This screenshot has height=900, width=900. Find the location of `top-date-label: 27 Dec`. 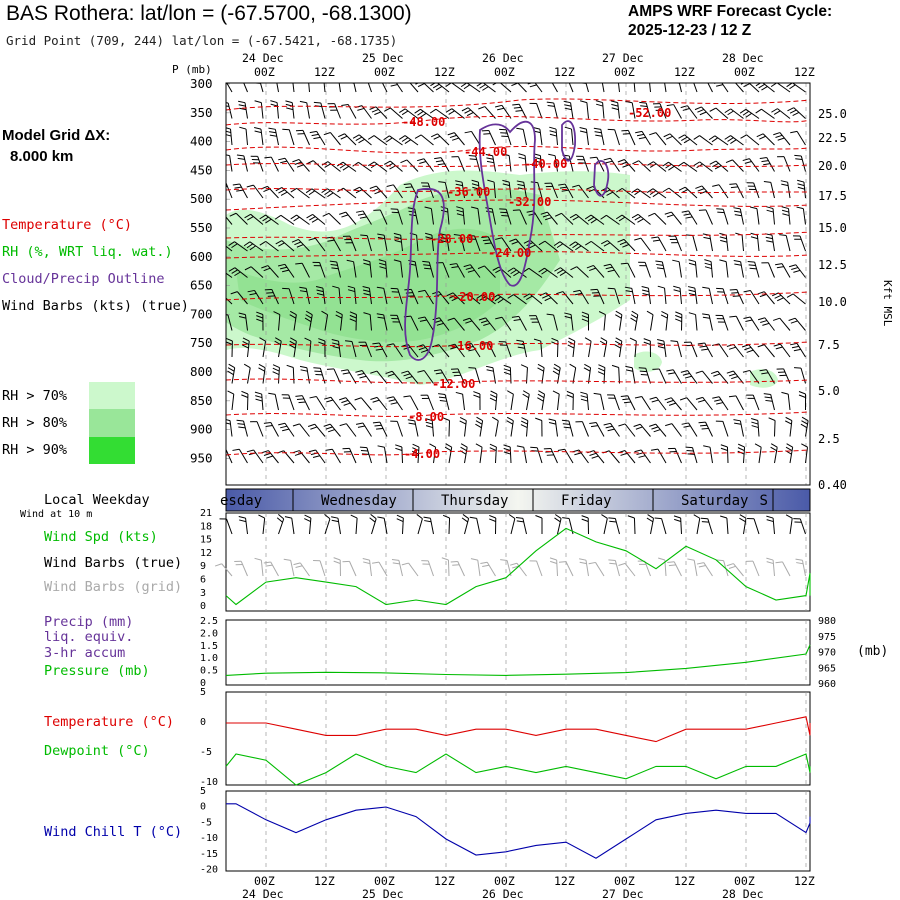

top-date-label: 27 Dec is located at coordinates (623, 58).